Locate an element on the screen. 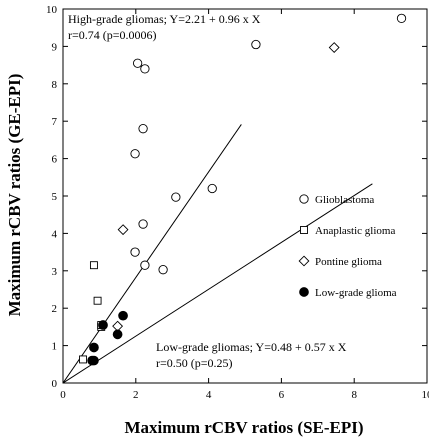 The height and width of the screenshot is (440, 429). legend-marker-anaplastic-glioma is located at coordinates (304, 230).